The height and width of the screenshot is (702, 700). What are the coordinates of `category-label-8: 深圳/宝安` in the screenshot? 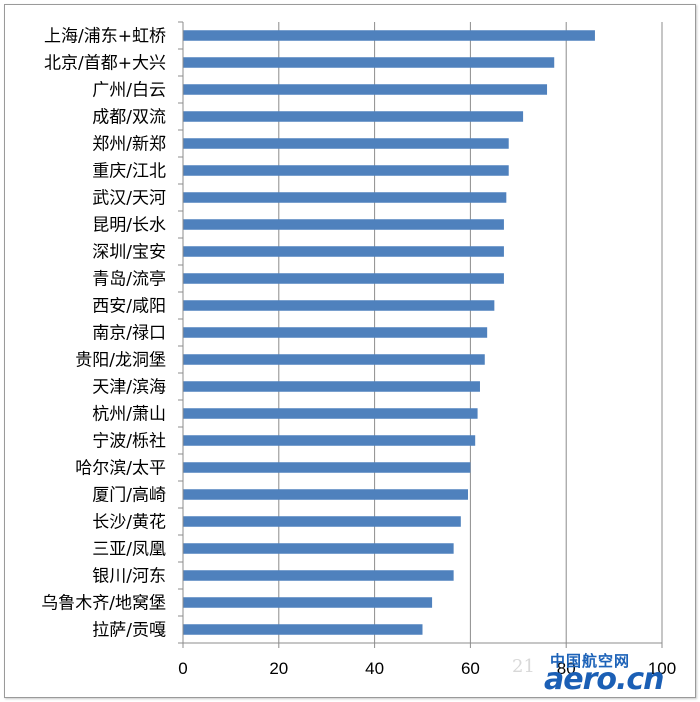 It's located at (129, 253).